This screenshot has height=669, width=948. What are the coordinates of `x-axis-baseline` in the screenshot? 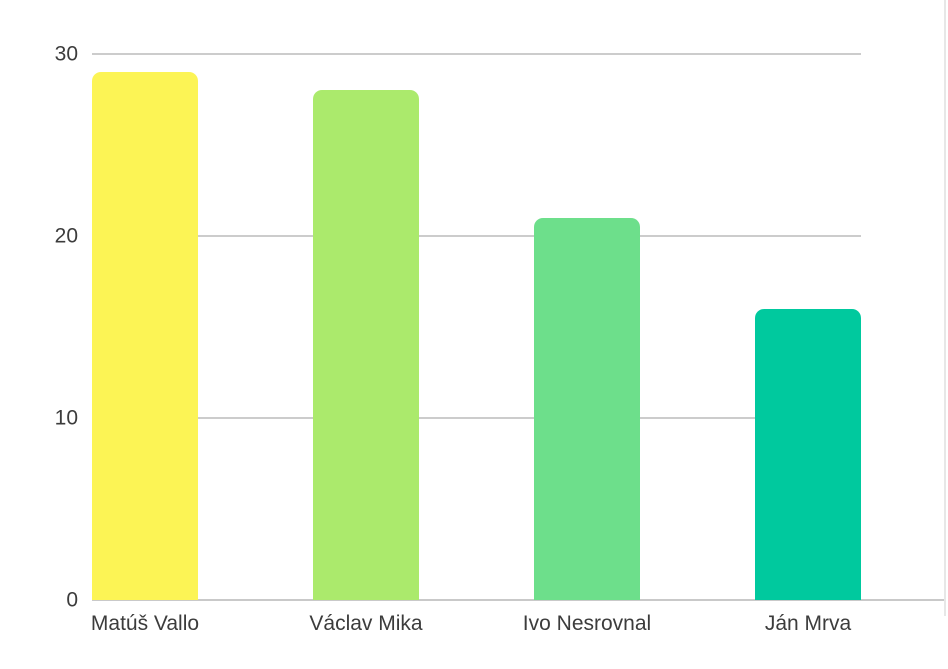 It's located at (518, 600).